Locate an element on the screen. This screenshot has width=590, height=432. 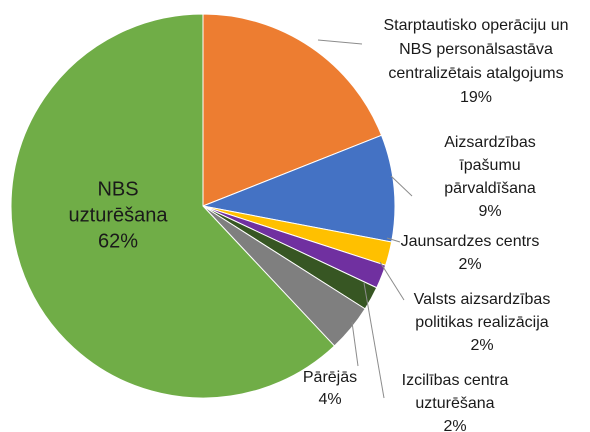
slice-label: politikas realizācija is located at coordinates (481, 322).